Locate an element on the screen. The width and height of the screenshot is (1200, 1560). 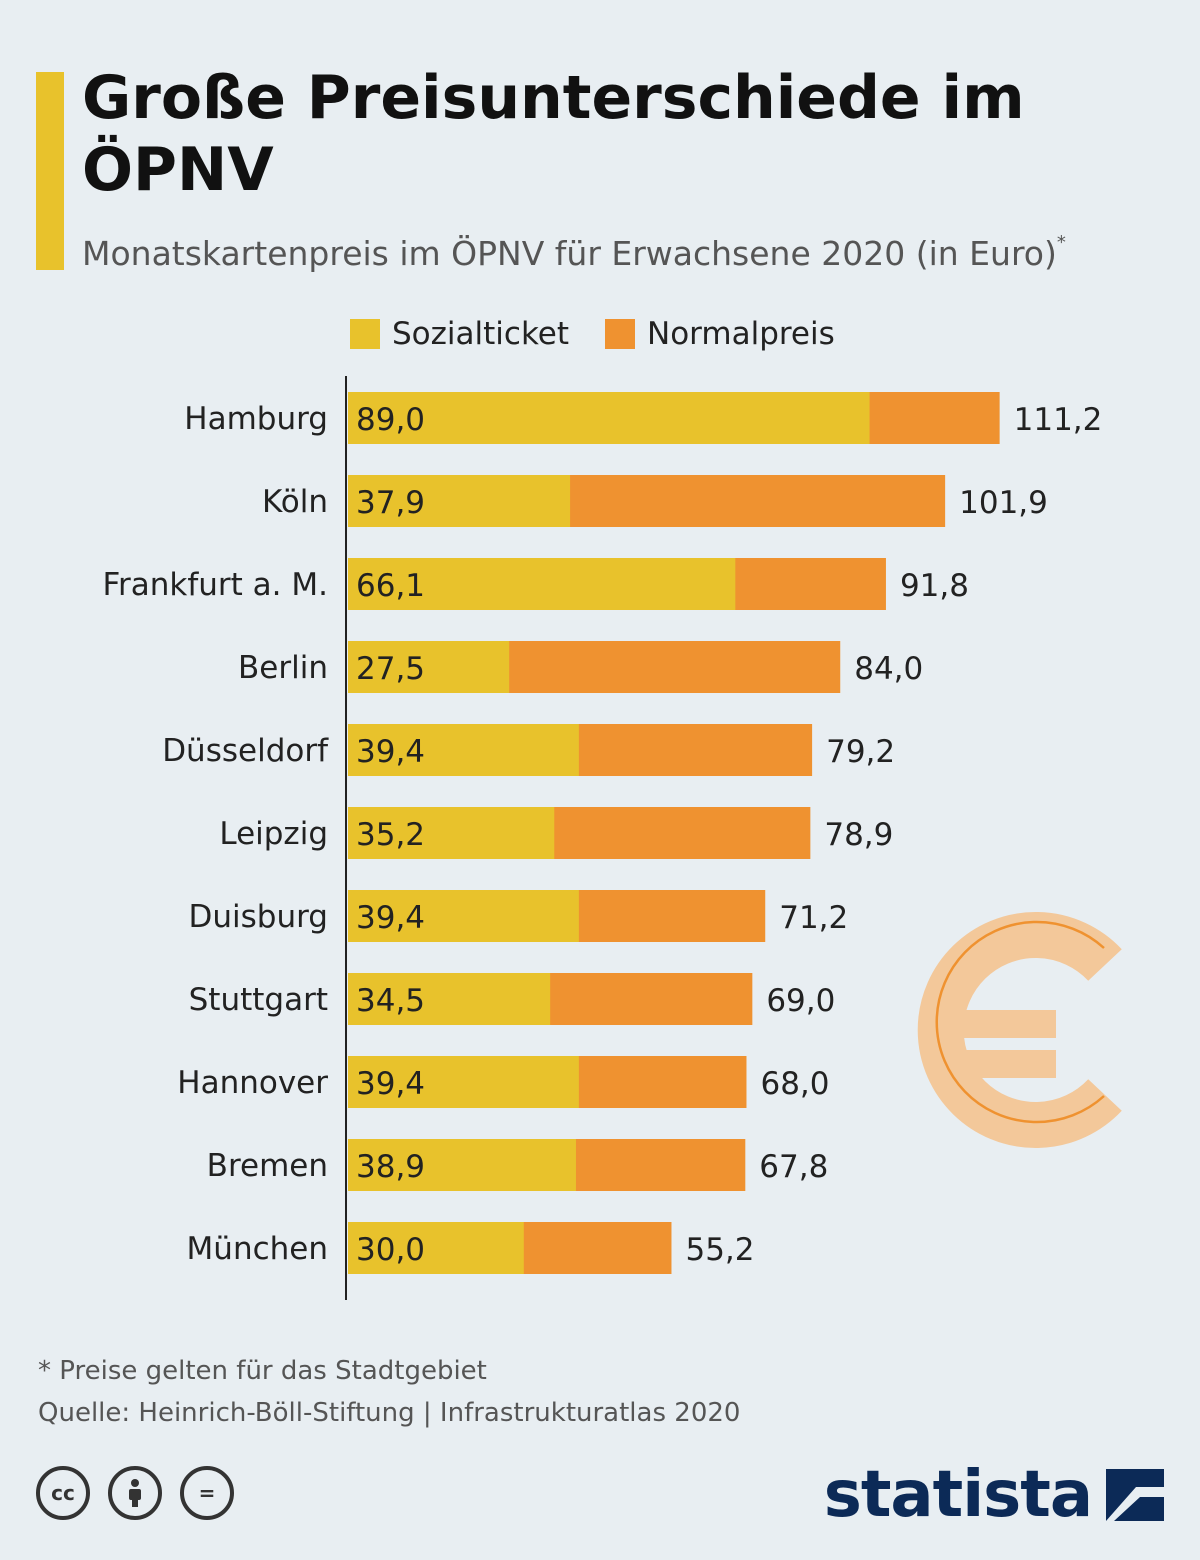
category-label: Hannover is located at coordinates (252, 1083).